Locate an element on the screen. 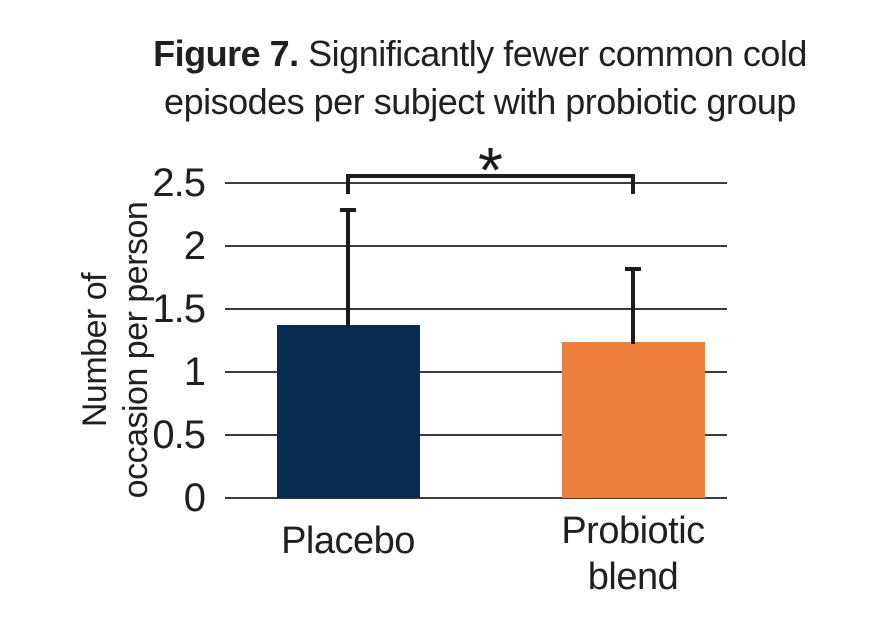  y-tick-label: 2 is located at coordinates (194, 246).